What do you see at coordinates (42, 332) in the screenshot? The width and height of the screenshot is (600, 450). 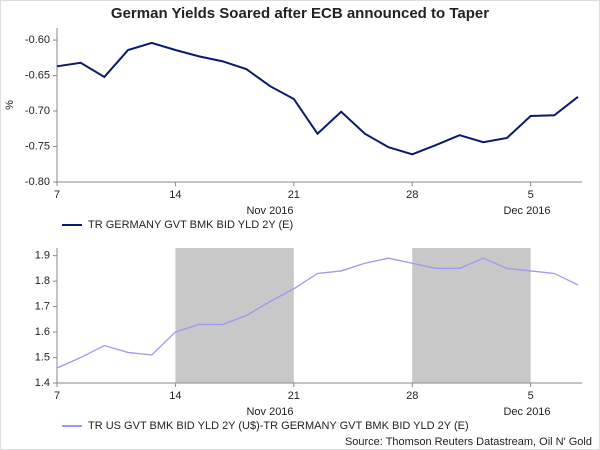 I see `y-tick-label: 1.6` at bounding box center [42, 332].